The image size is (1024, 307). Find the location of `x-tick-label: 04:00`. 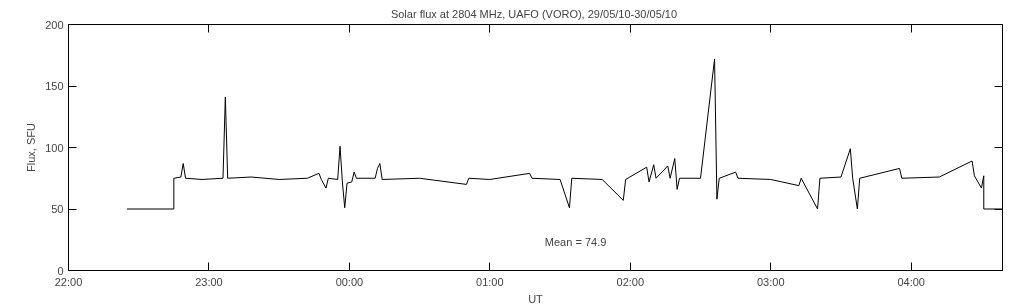

x-tick-label: 04:00 is located at coordinates (911, 281).